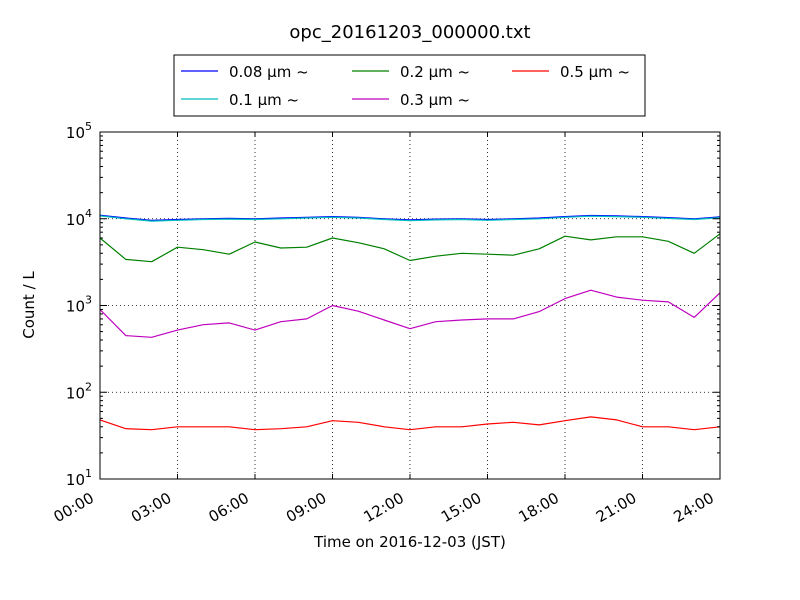 This screenshot has width=800, height=600. Describe the element at coordinates (79, 391) in the screenshot. I see `y-tick-label: 10²` at that location.